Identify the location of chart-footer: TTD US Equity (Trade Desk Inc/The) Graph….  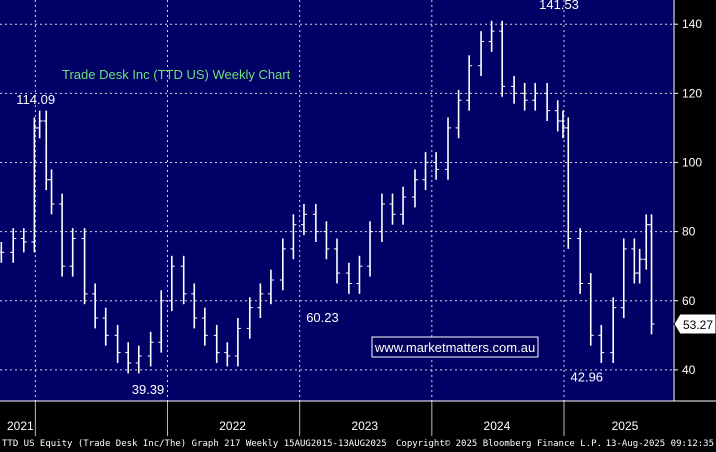
(358, 444).